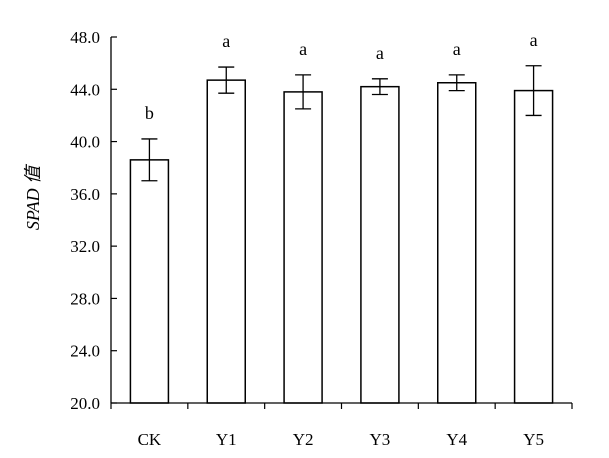 The width and height of the screenshot is (609, 458). I want to click on x-tick-label-y4: Y4, so click(456, 439).